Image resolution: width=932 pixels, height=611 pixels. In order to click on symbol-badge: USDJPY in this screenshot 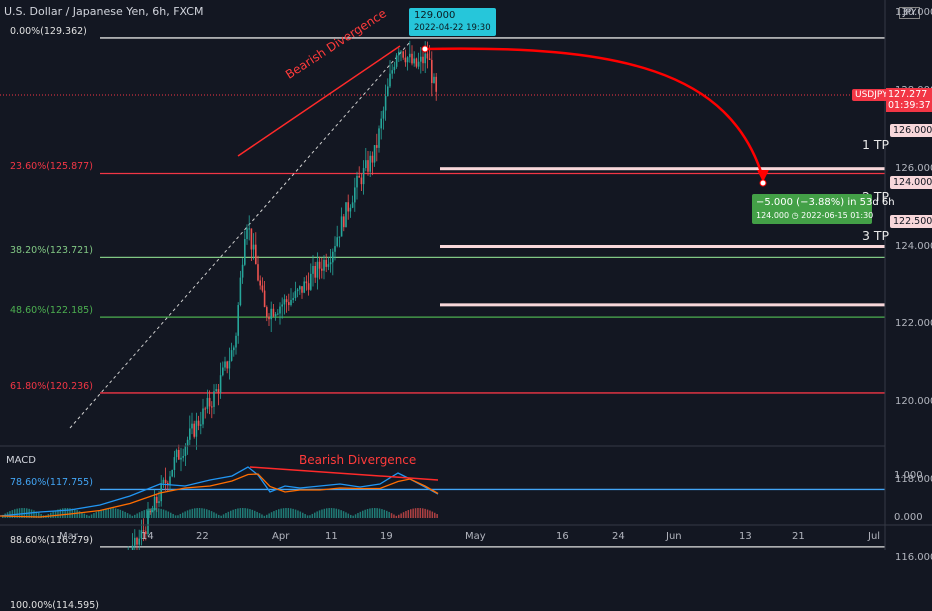, I will do `click(871, 95)`.